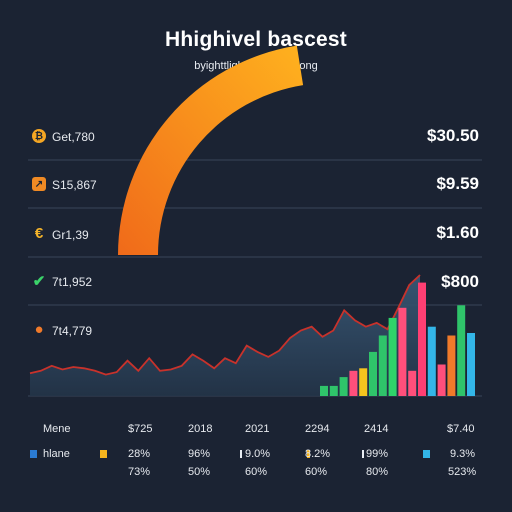 This screenshot has width=512, height=512. What do you see at coordinates (376, 429) in the screenshot?
I see `table-header-col-5: 2414` at bounding box center [376, 429].